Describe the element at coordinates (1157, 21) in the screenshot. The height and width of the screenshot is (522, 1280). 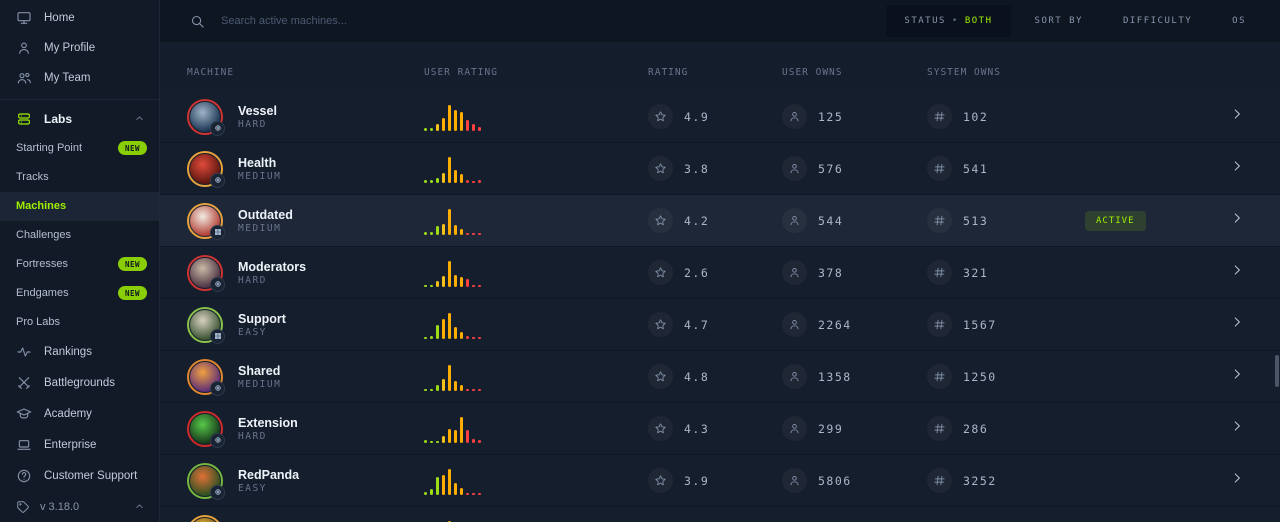
I see `difficulty-filter-button: DIFFICULTY` at that location.